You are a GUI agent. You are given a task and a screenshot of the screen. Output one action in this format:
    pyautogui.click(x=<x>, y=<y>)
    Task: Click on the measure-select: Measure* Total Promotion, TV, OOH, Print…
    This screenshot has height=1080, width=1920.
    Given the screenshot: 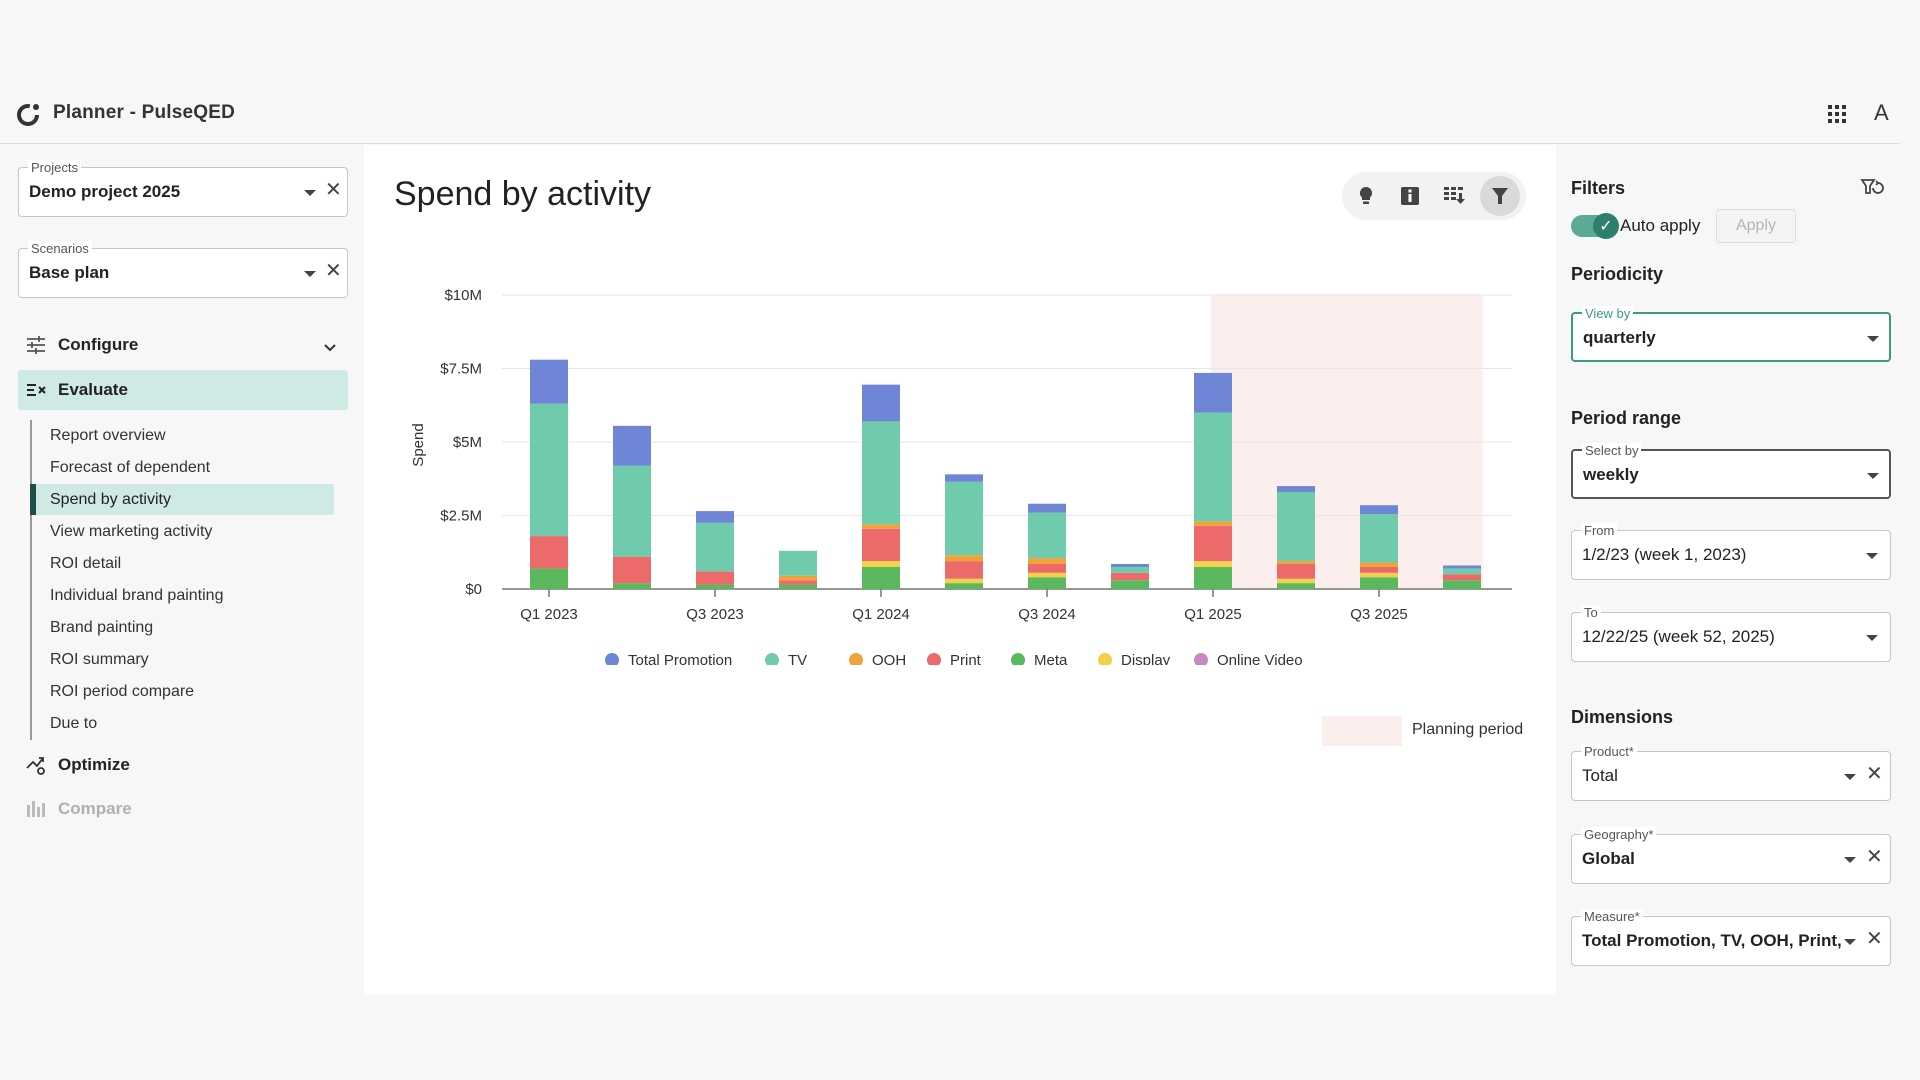 What is the action you would take?
    pyautogui.click(x=1731, y=937)
    